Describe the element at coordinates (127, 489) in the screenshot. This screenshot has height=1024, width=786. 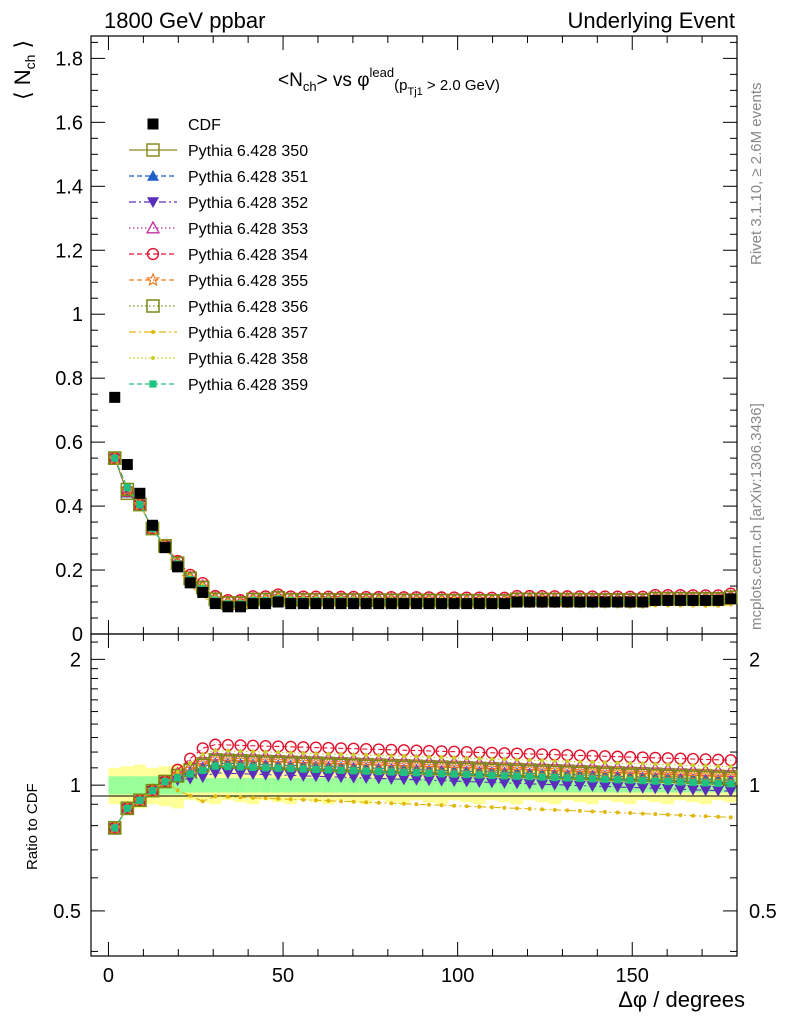
I see `main-data-point` at that location.